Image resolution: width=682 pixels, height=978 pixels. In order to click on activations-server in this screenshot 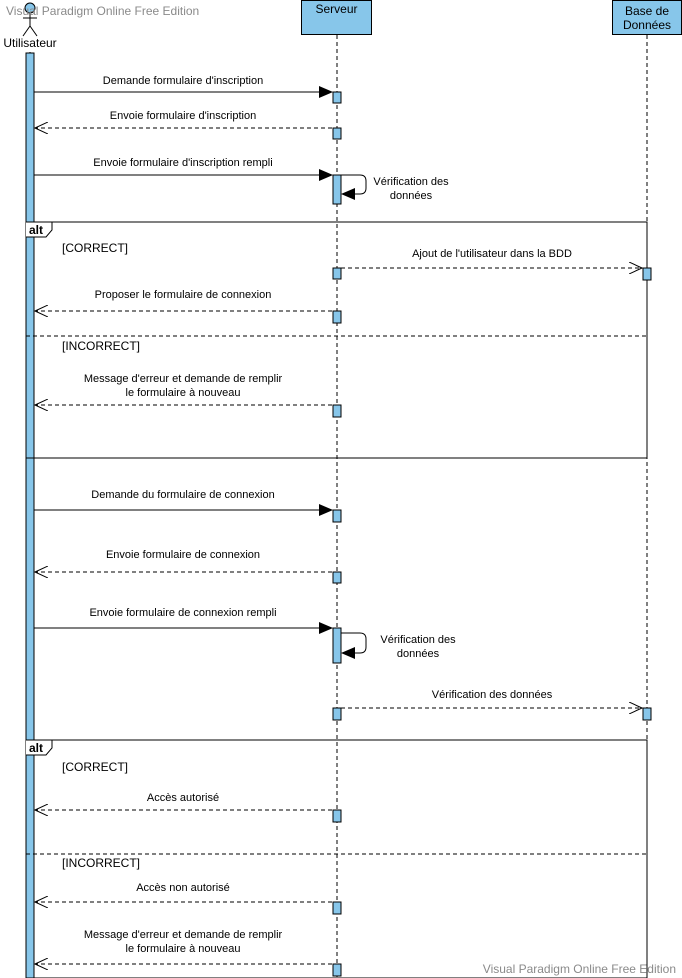, I will do `click(337, 534)`.